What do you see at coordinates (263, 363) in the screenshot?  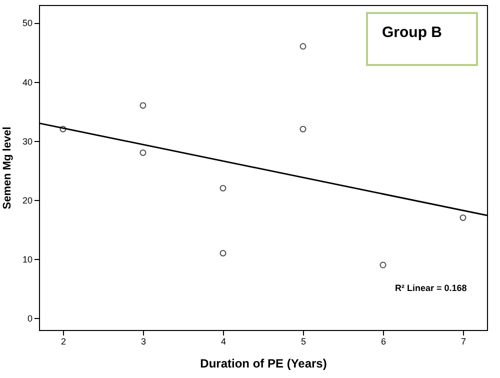 I see `x-axis-title: Duration of PE (Years)` at bounding box center [263, 363].